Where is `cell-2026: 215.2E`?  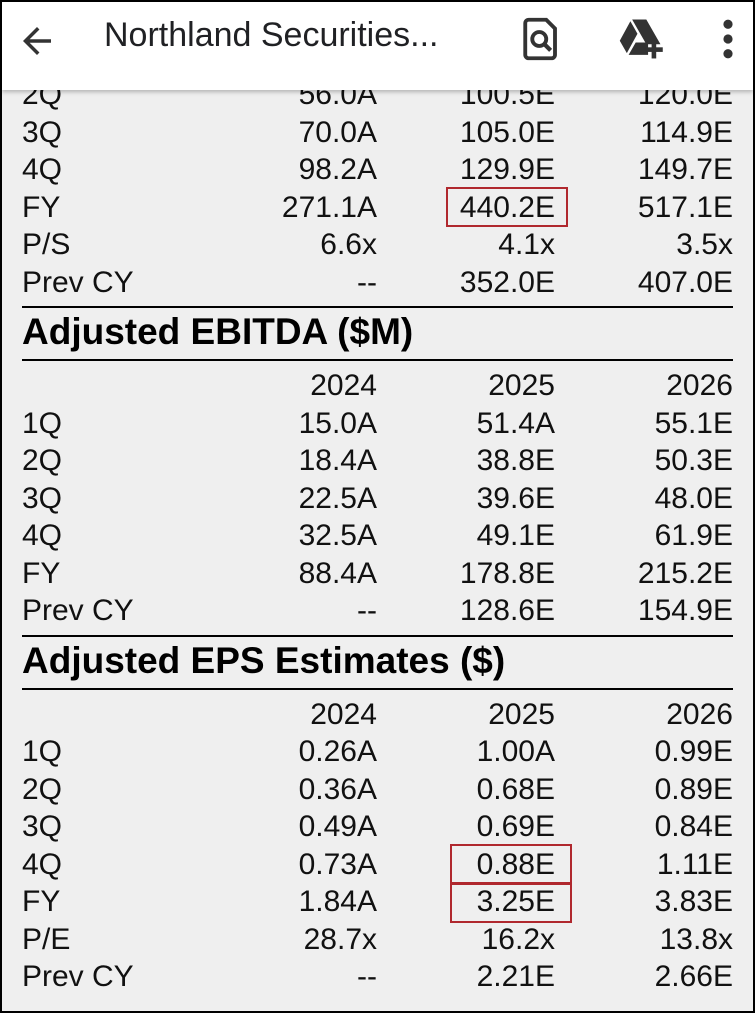 cell-2026: 215.2E is located at coordinates (685, 573).